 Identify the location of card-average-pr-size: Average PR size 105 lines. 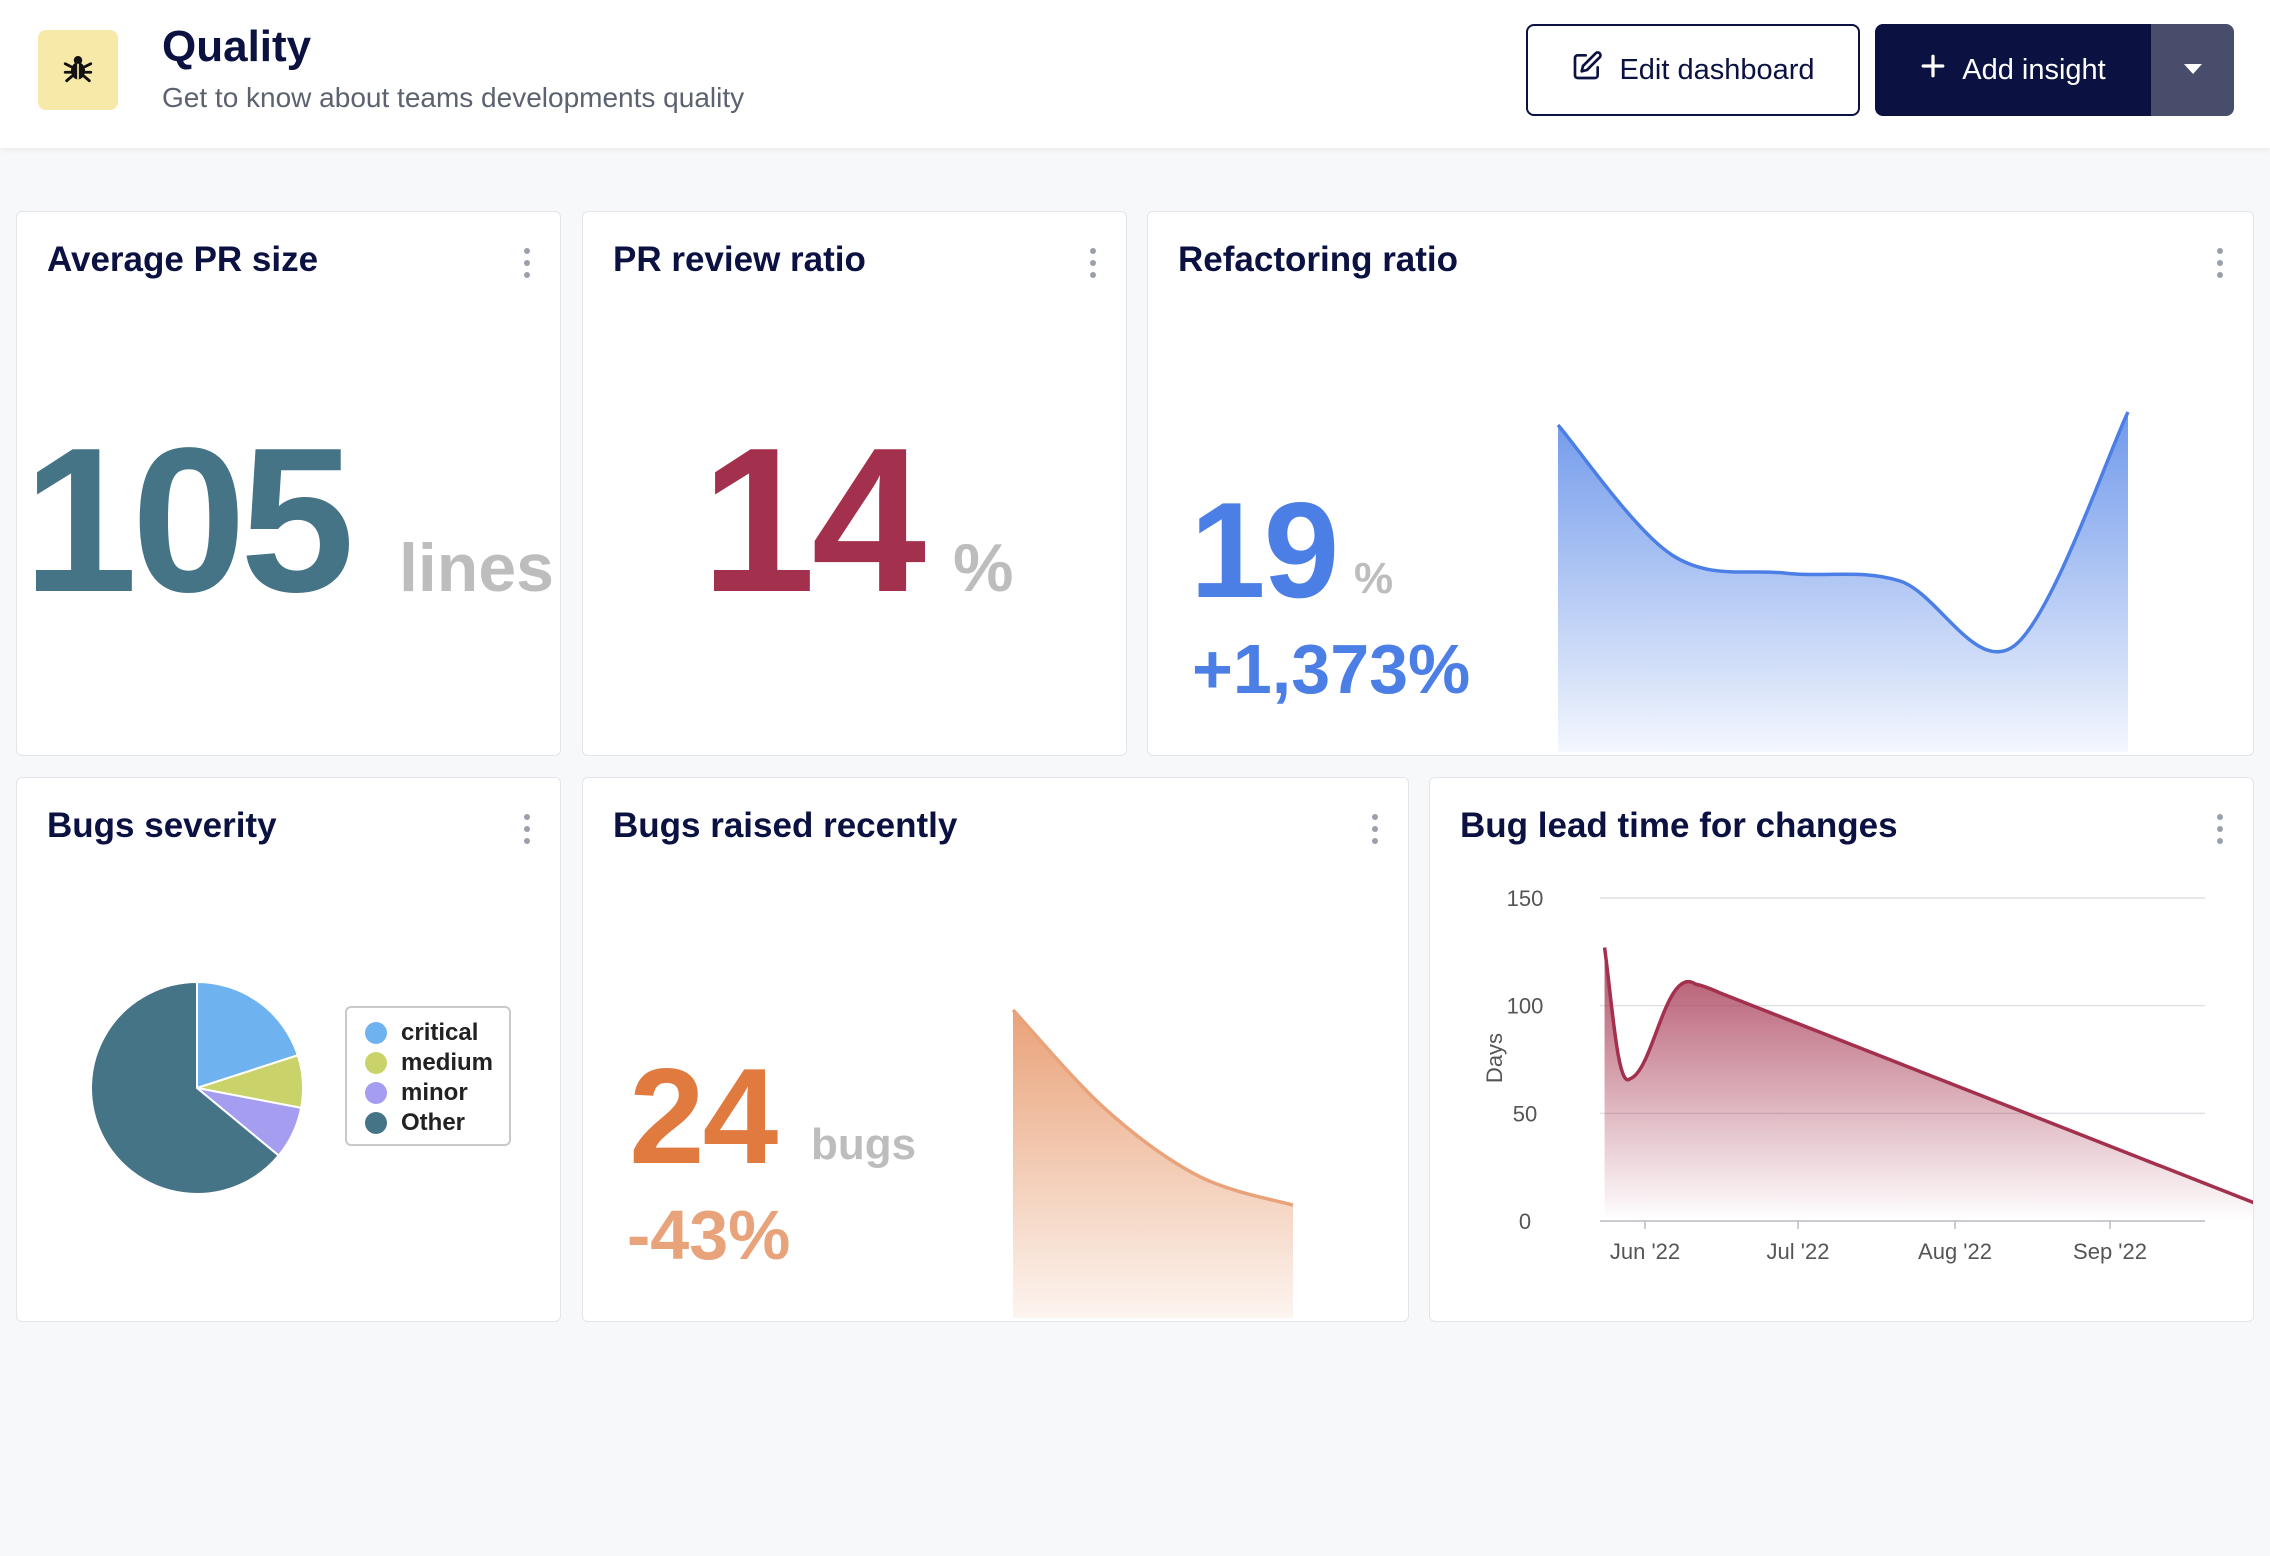
(288, 483).